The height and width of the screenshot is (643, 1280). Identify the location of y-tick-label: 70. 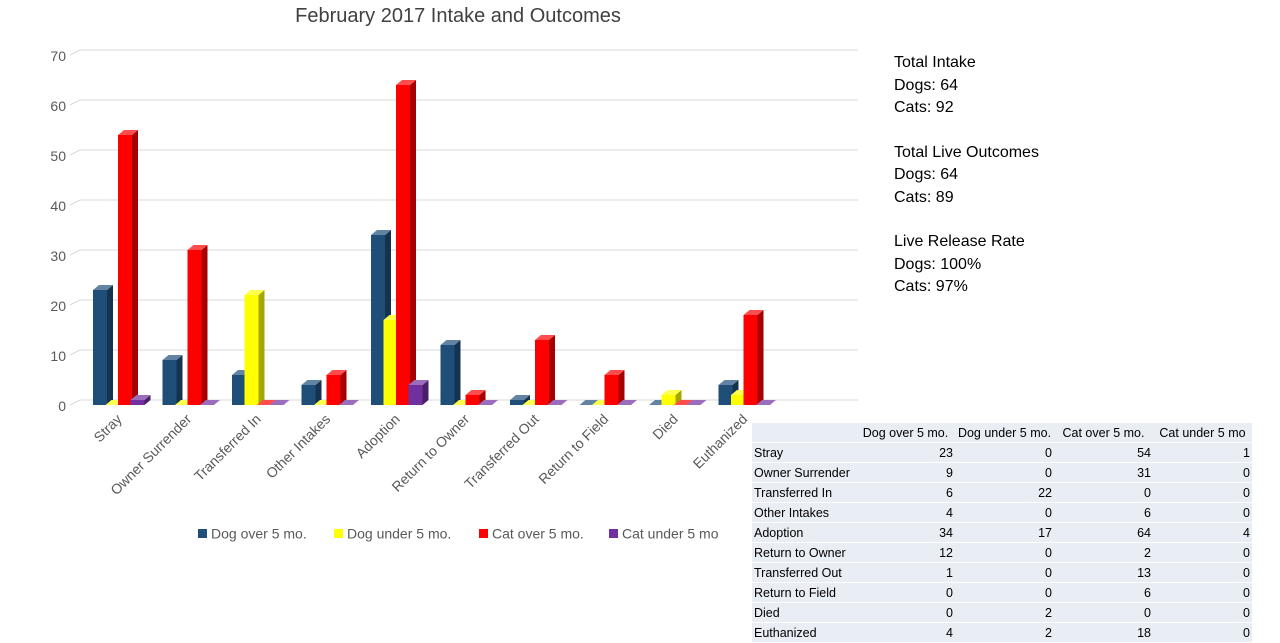
(58, 56).